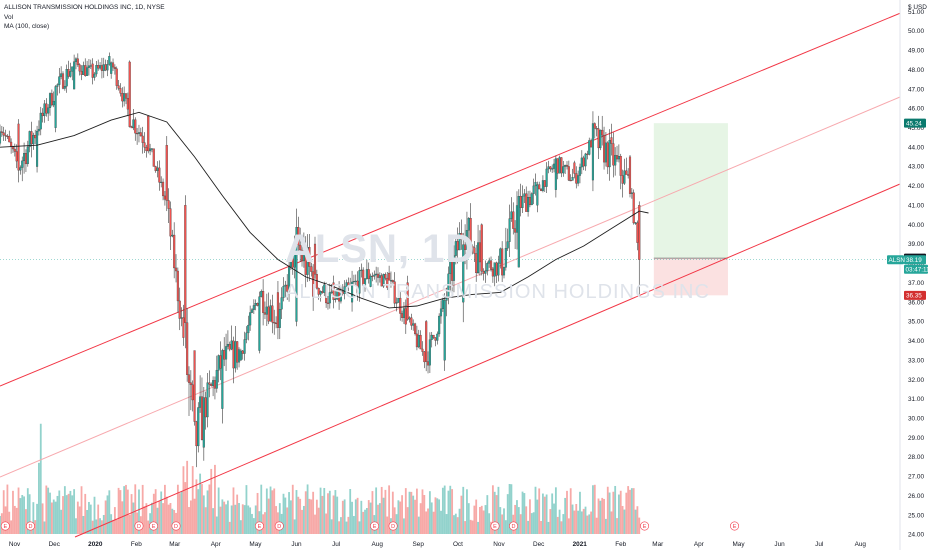  What do you see at coordinates (916, 275) in the screenshot?
I see `price-axis-background` at bounding box center [916, 275].